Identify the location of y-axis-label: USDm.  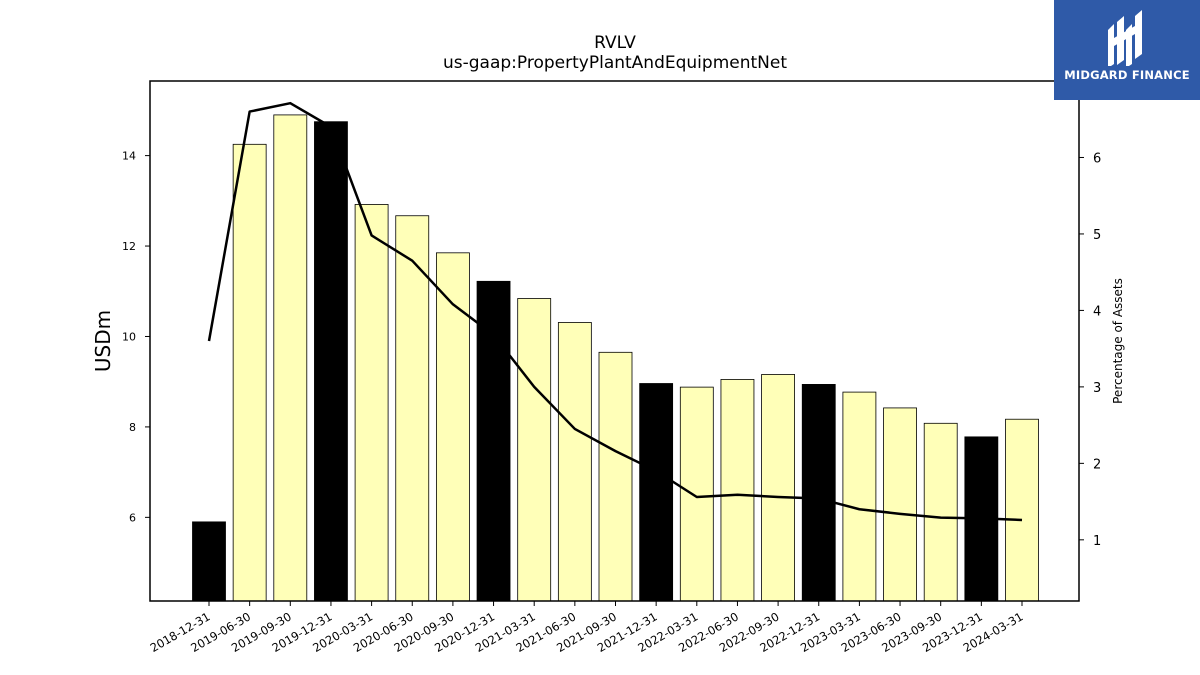
(103, 341).